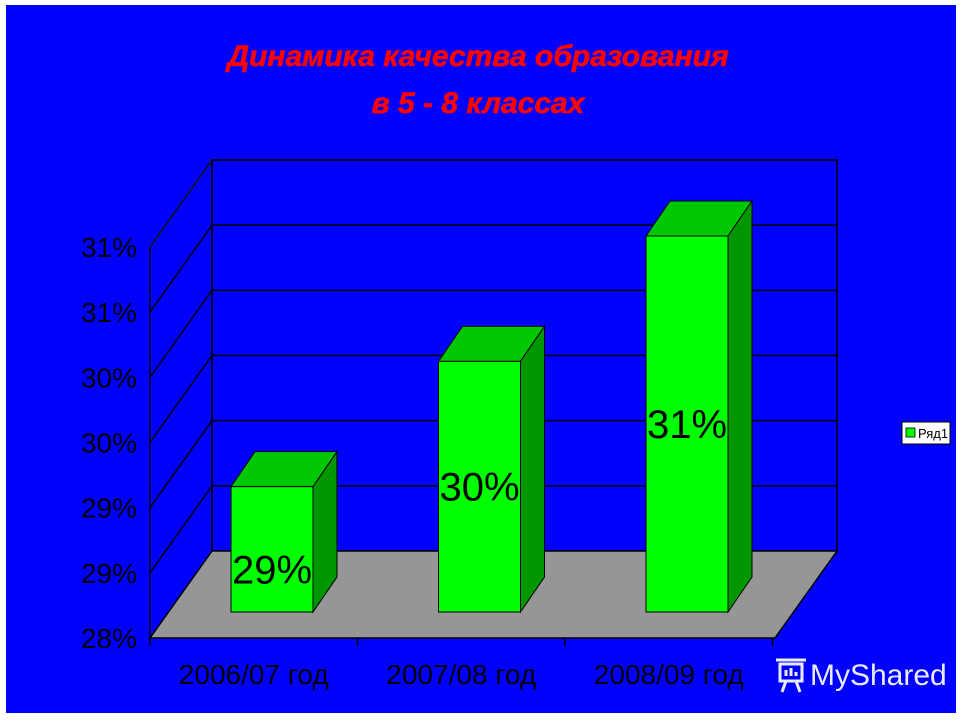 The width and height of the screenshot is (960, 720). I want to click on data-label: 30%, so click(479, 488).